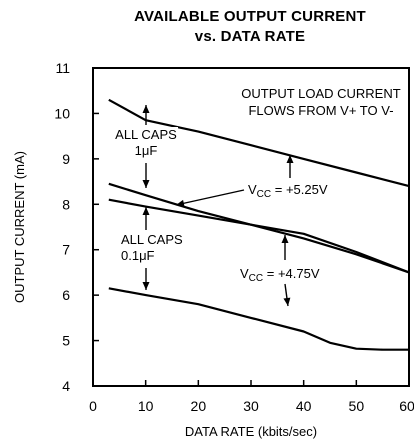 The width and height of the screenshot is (414, 445). I want to click on x-tick-label: 60, so click(406, 406).